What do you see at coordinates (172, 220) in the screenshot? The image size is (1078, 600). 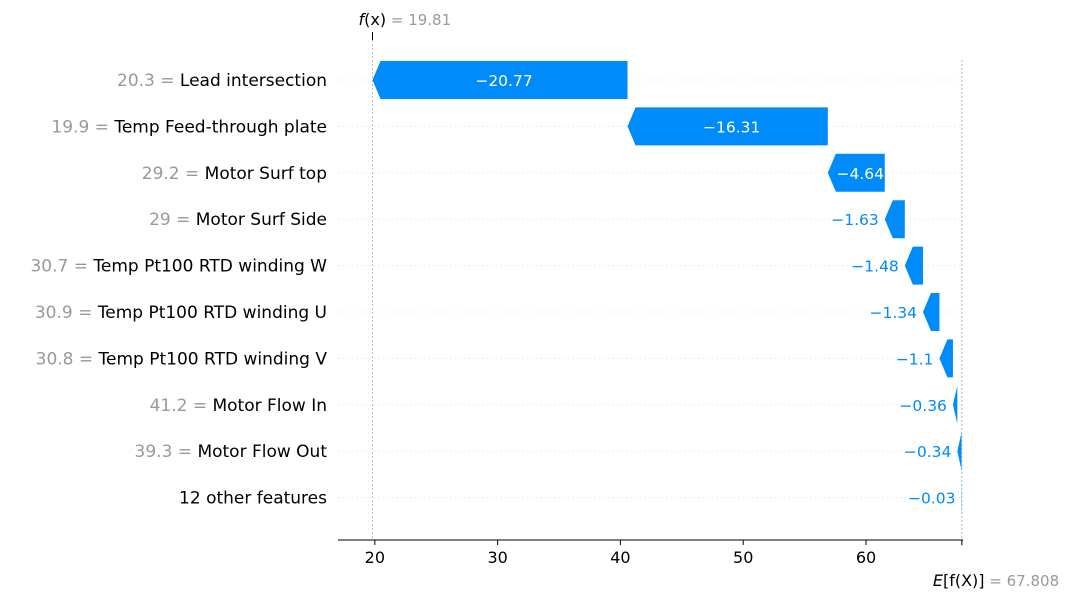 I see `feature-value: 29 =` at bounding box center [172, 220].